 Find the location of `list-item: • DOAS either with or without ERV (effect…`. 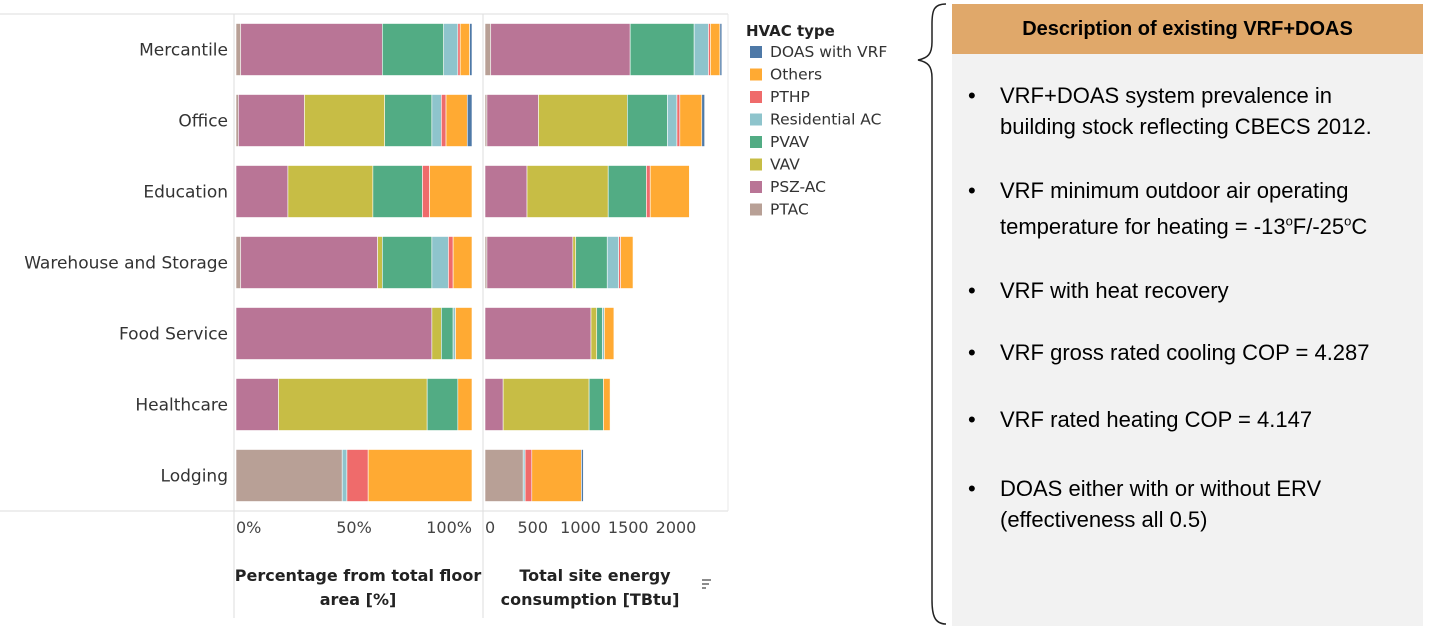

list-item: • DOAS either with or without ERV (effect… is located at coordinates (1186, 504).